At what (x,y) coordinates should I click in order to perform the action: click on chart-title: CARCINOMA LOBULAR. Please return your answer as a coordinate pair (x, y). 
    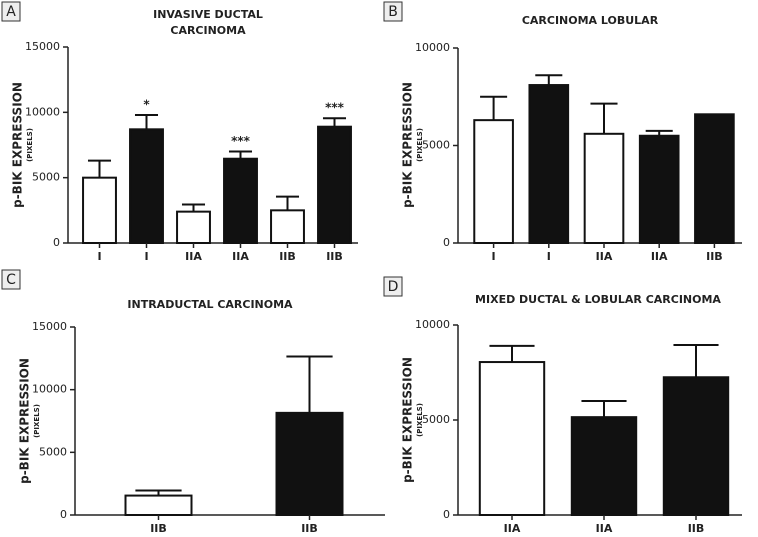
    Looking at the image, I should click on (590, 20).